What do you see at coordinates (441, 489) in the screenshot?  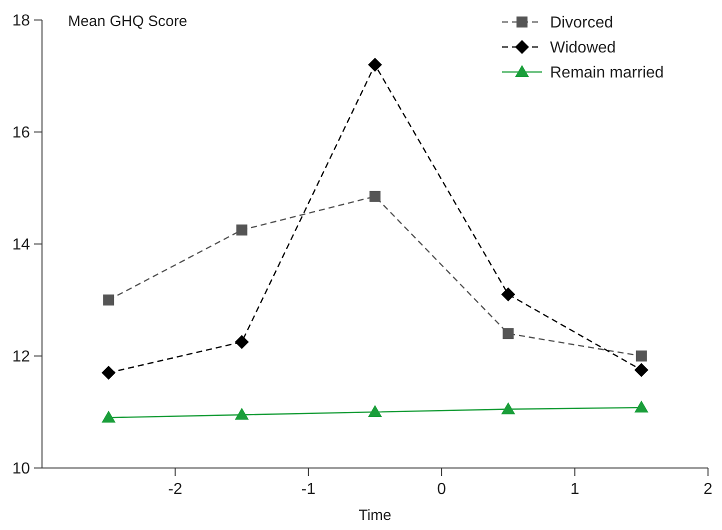 I see `x-tick-label: 0` at bounding box center [441, 489].